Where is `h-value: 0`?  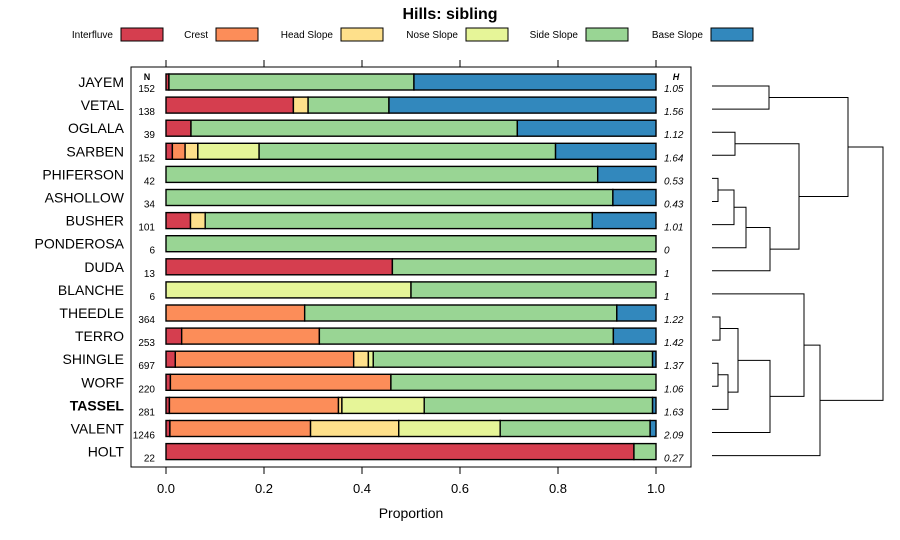
h-value: 0 is located at coordinates (667, 251).